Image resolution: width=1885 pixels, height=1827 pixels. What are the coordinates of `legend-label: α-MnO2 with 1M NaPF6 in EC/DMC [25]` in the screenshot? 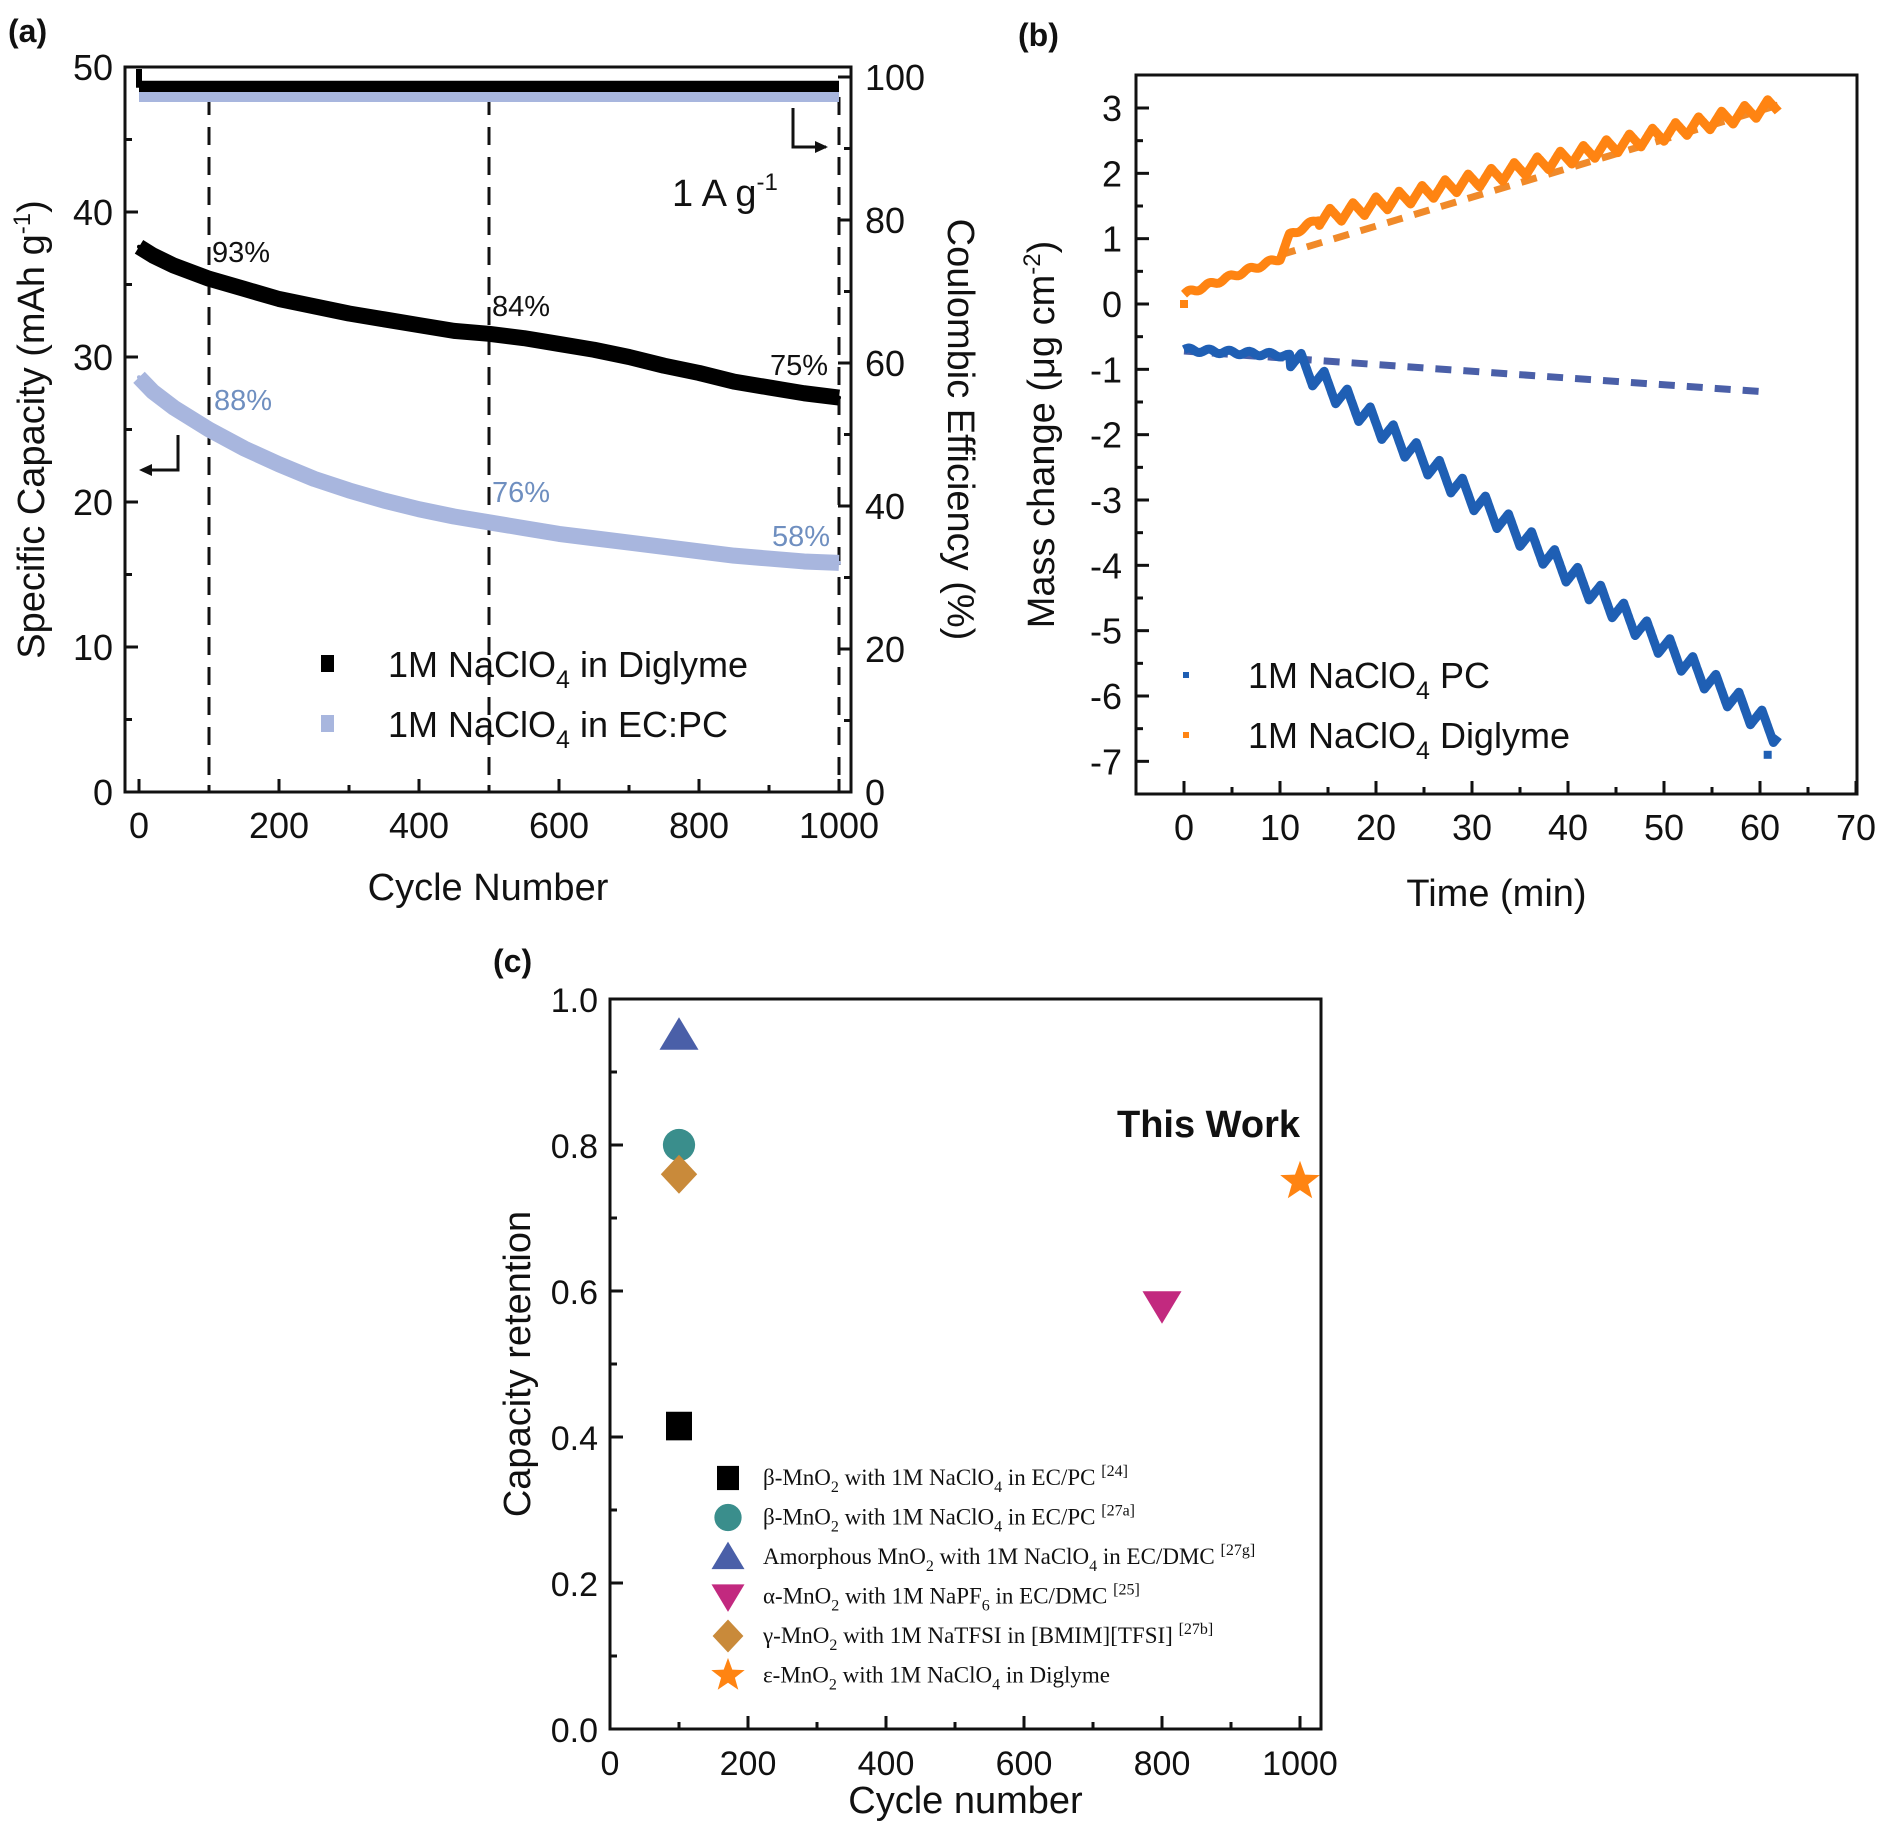 It's located at (951, 1598).